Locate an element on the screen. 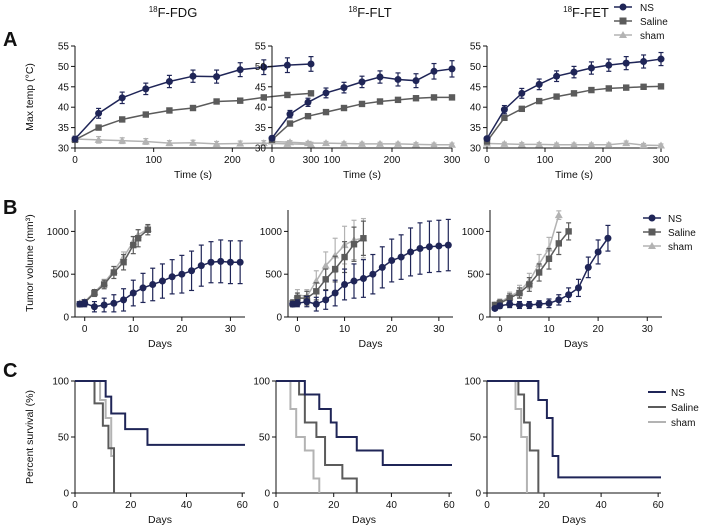 This screenshot has height=527, width=701. legend-b-saline-label: Saline is located at coordinates (682, 233).